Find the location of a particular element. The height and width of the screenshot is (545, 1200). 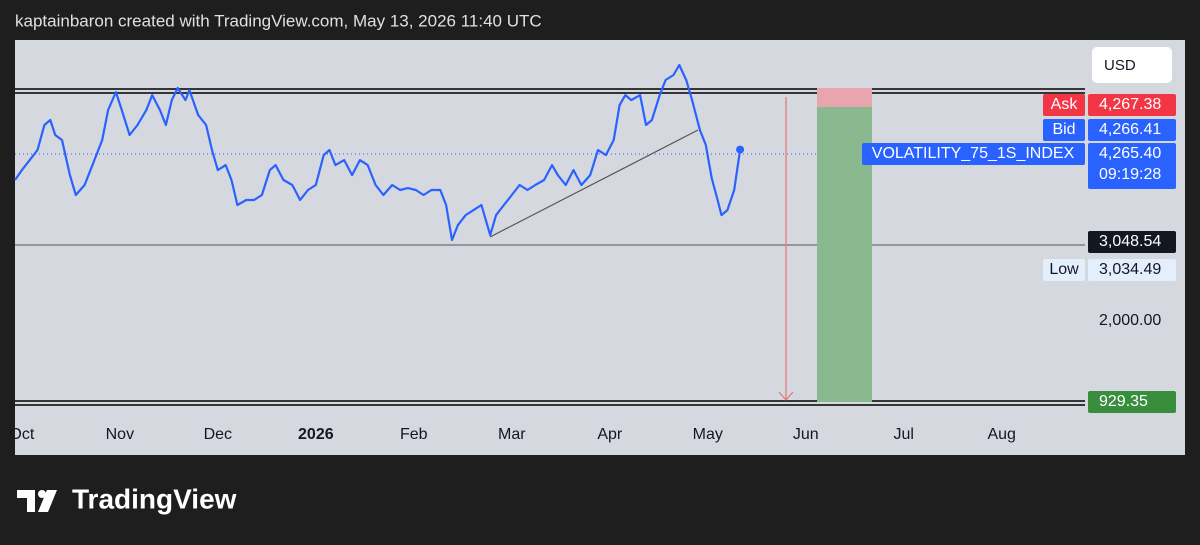

x-tick-label: Apr is located at coordinates (610, 434).